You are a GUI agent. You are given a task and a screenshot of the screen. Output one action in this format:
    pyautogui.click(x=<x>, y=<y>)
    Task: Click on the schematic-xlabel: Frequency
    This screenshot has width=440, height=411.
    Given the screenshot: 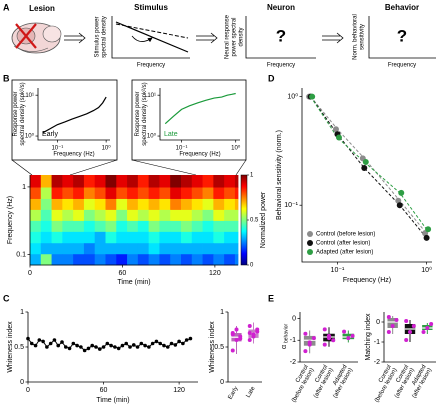 What is the action you would take?
    pyautogui.click(x=281, y=66)
    